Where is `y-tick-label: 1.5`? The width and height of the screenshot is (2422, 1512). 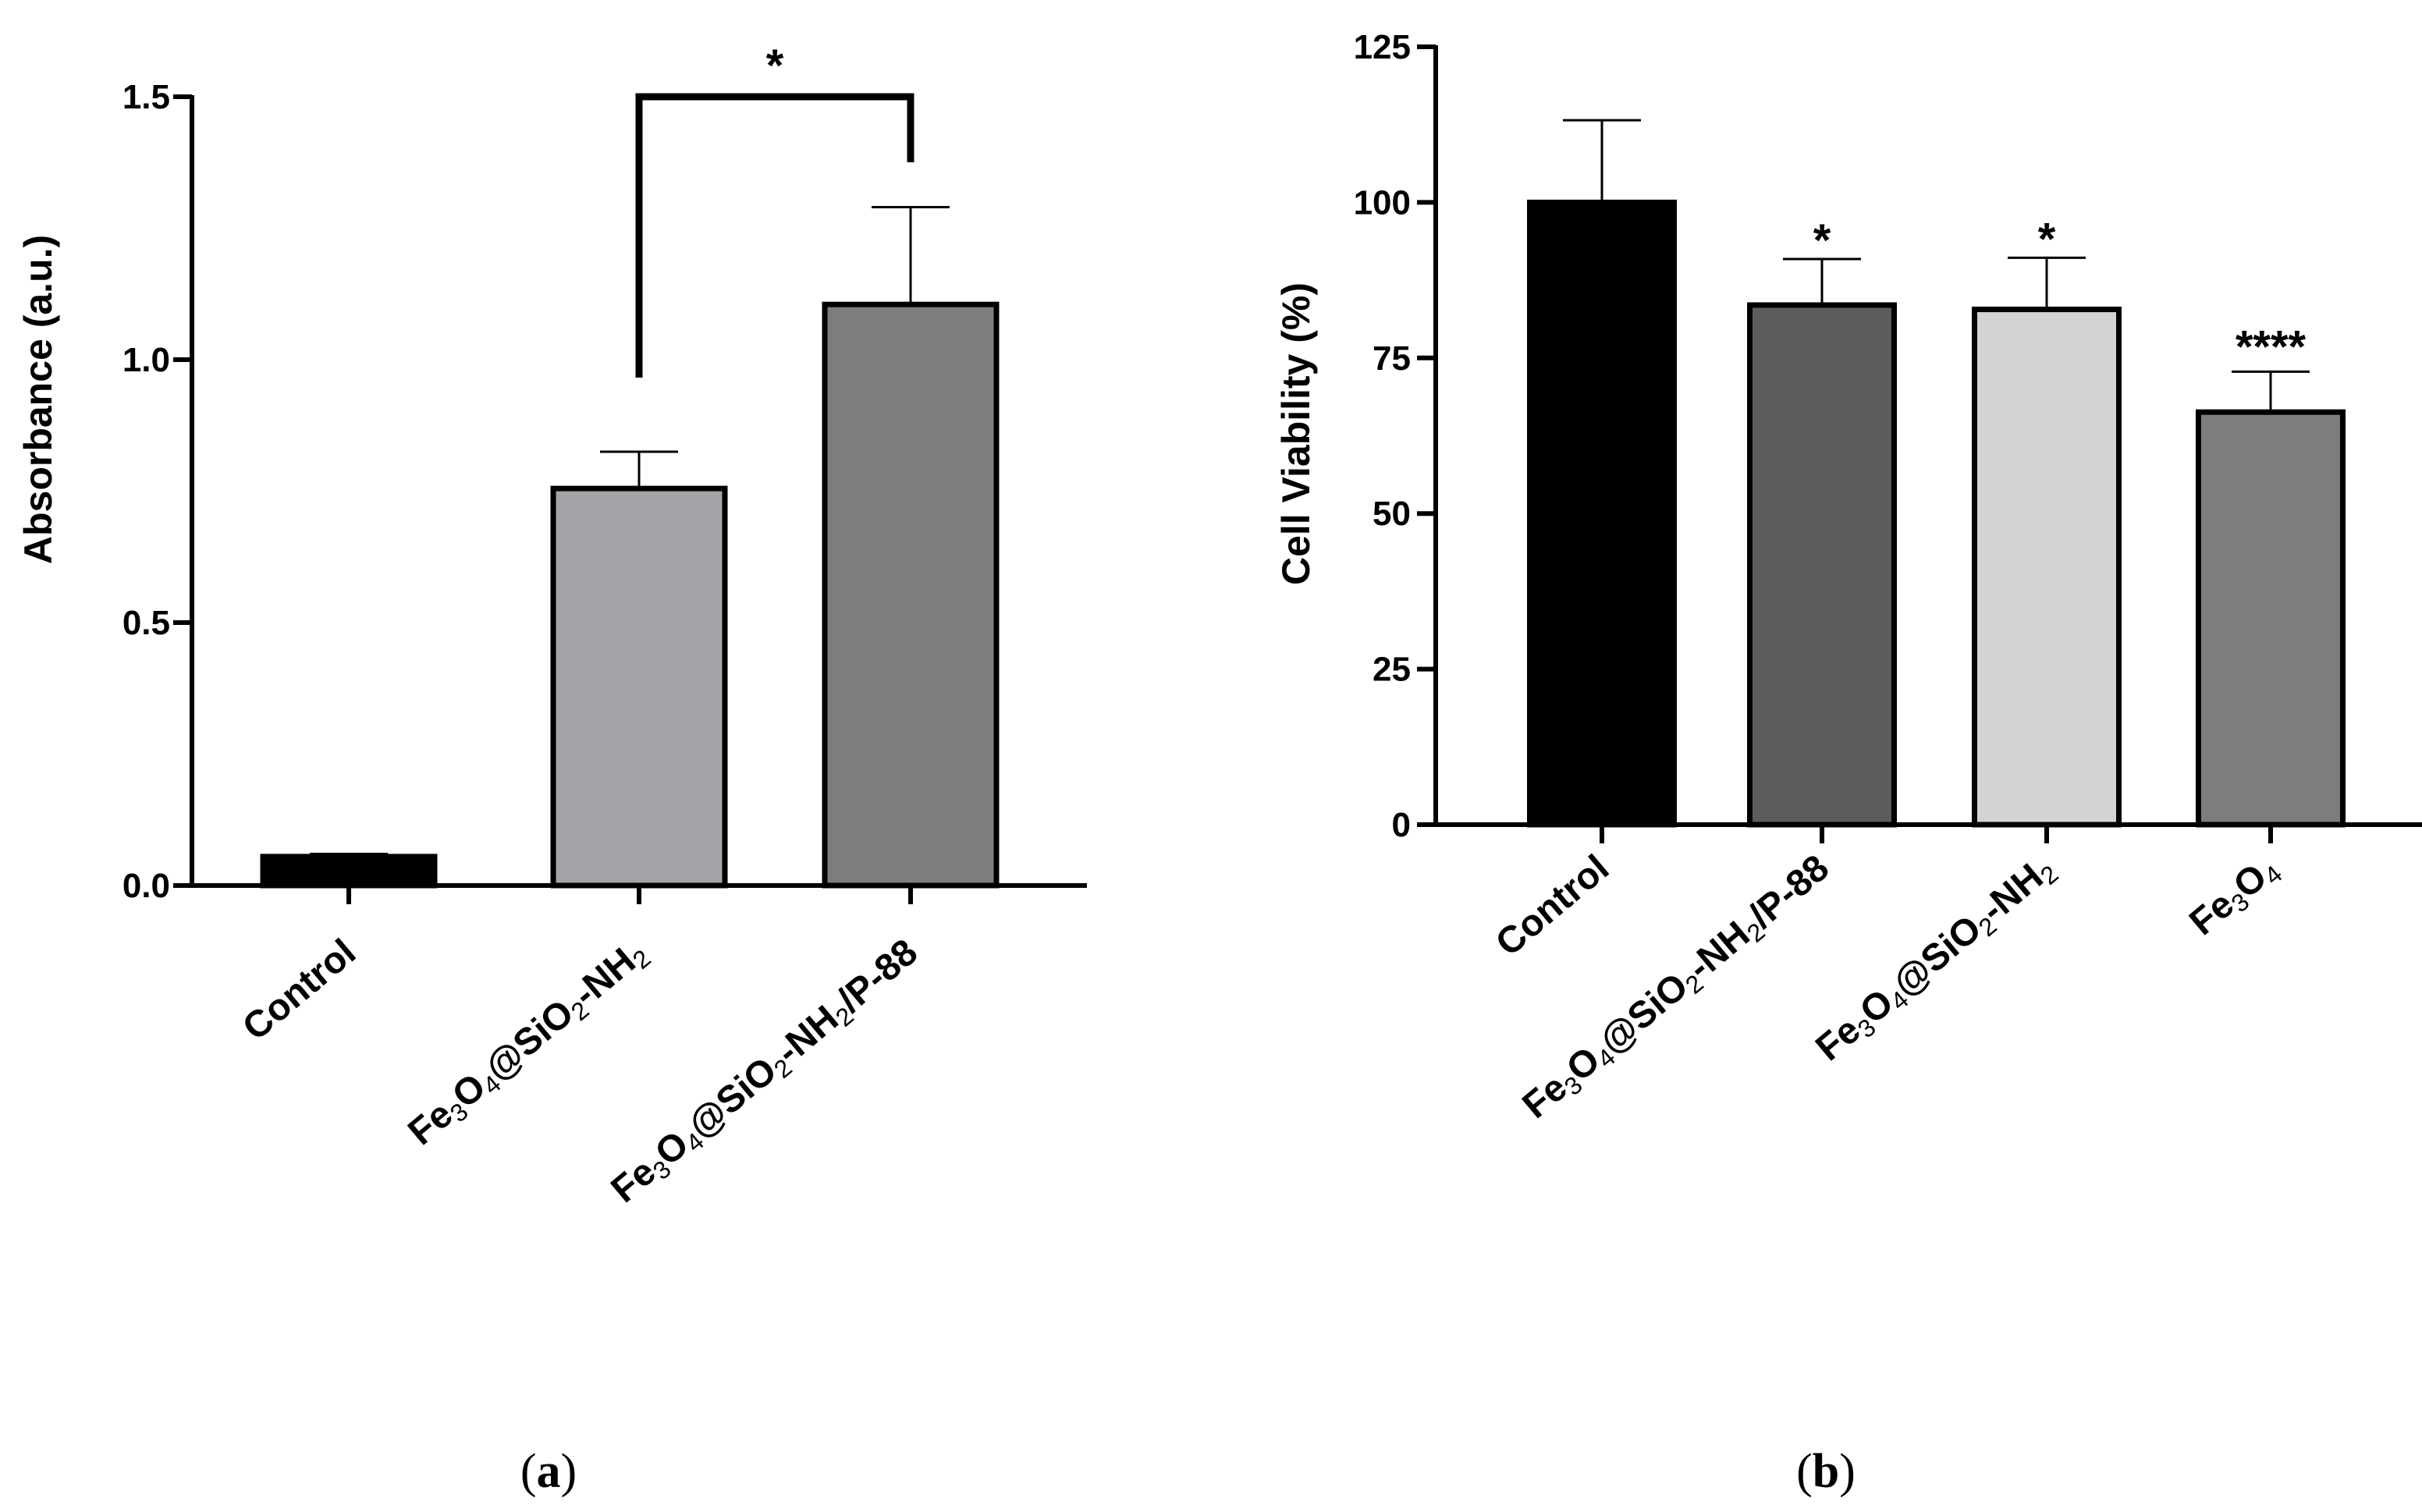 y-tick-label: 1.5 is located at coordinates (146, 97).